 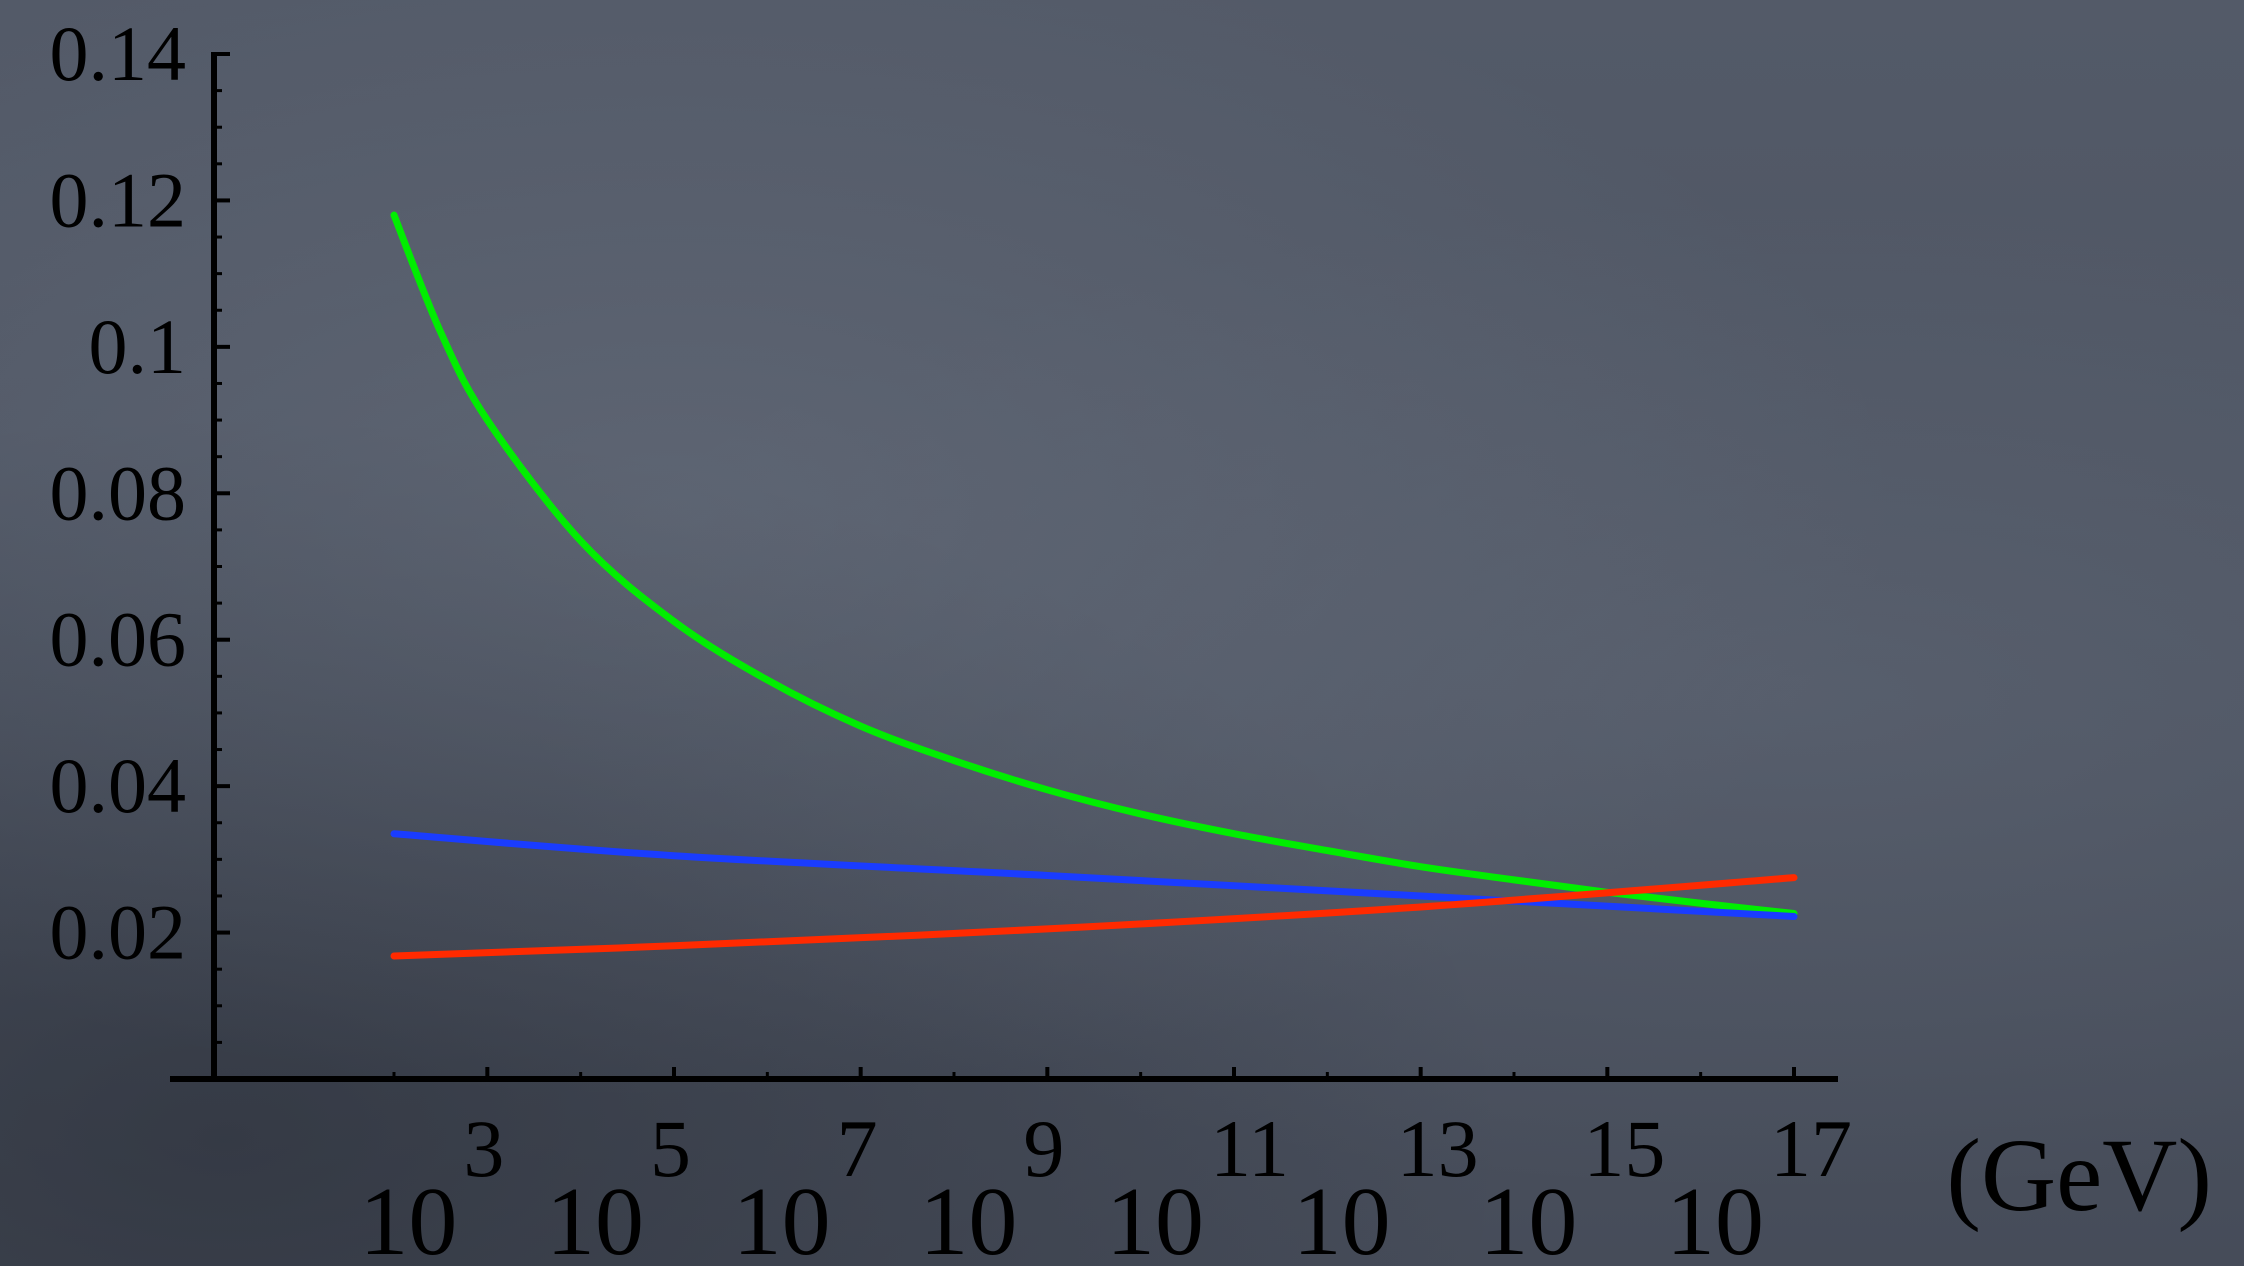 I want to click on y-ticks: 0.02 0.04 0.06 0.08 0.1 0.12 0.14, so click(x=140, y=527).